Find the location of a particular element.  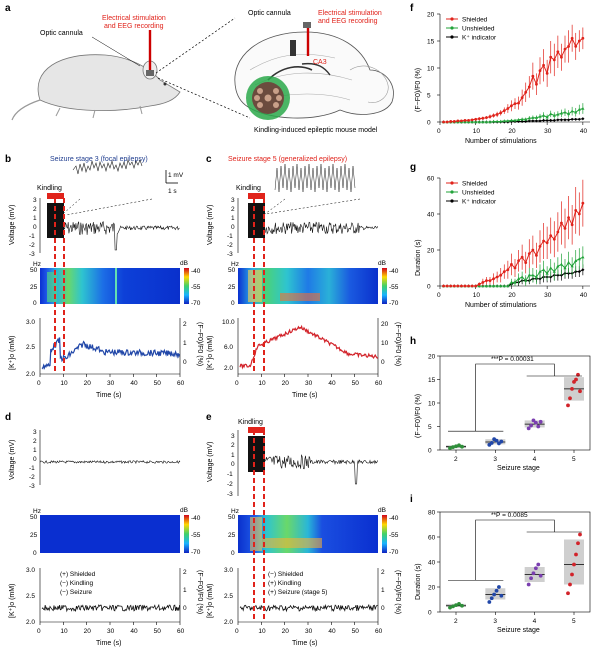

df-tick-c: 0 is located at coordinates (383, 362).